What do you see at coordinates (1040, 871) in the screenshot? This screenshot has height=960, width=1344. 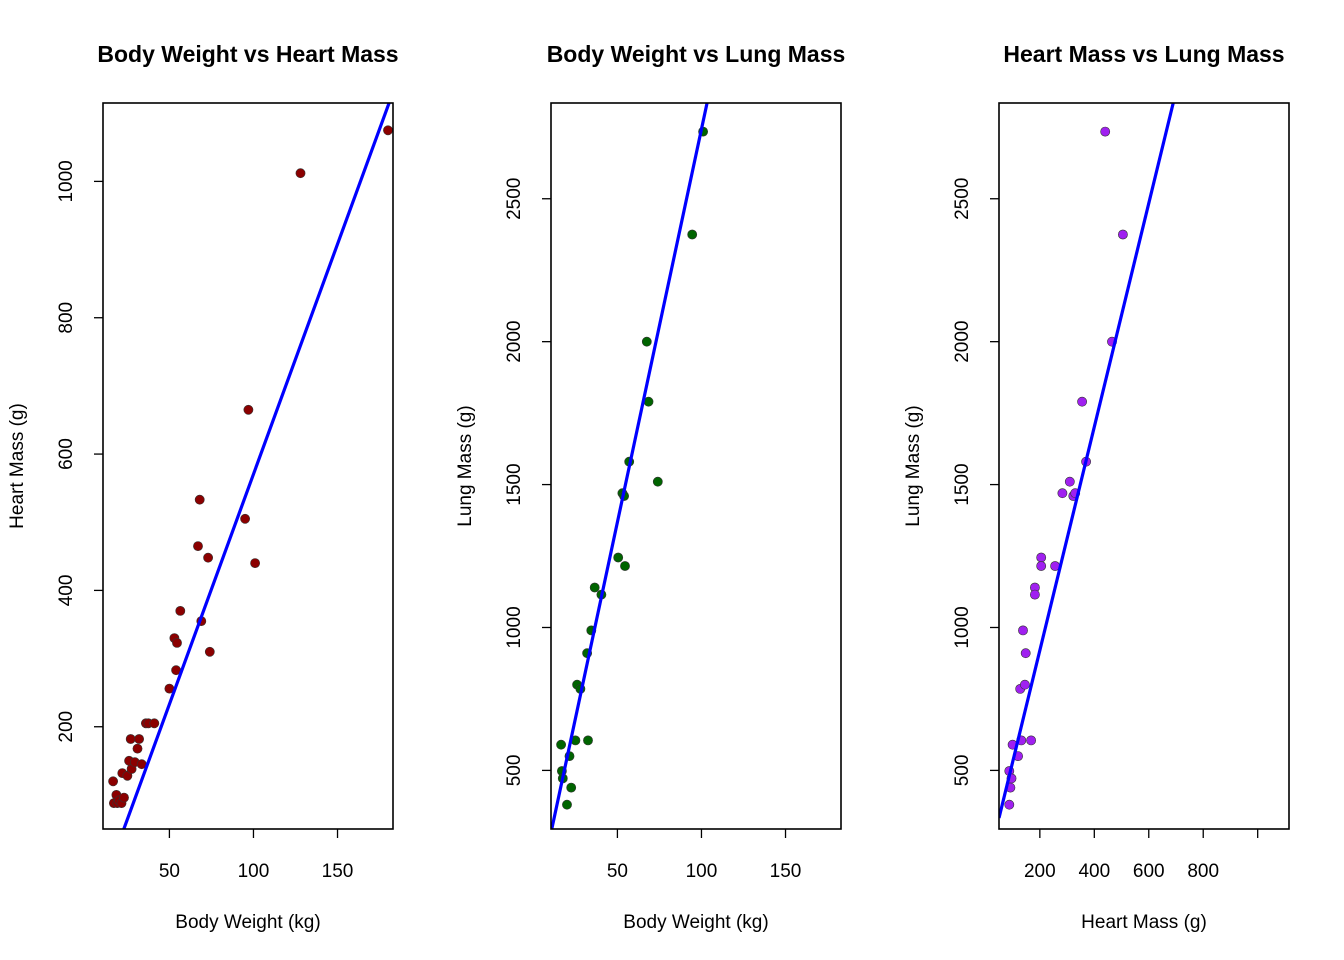 I see `x-tick-label: 200` at bounding box center [1040, 871].